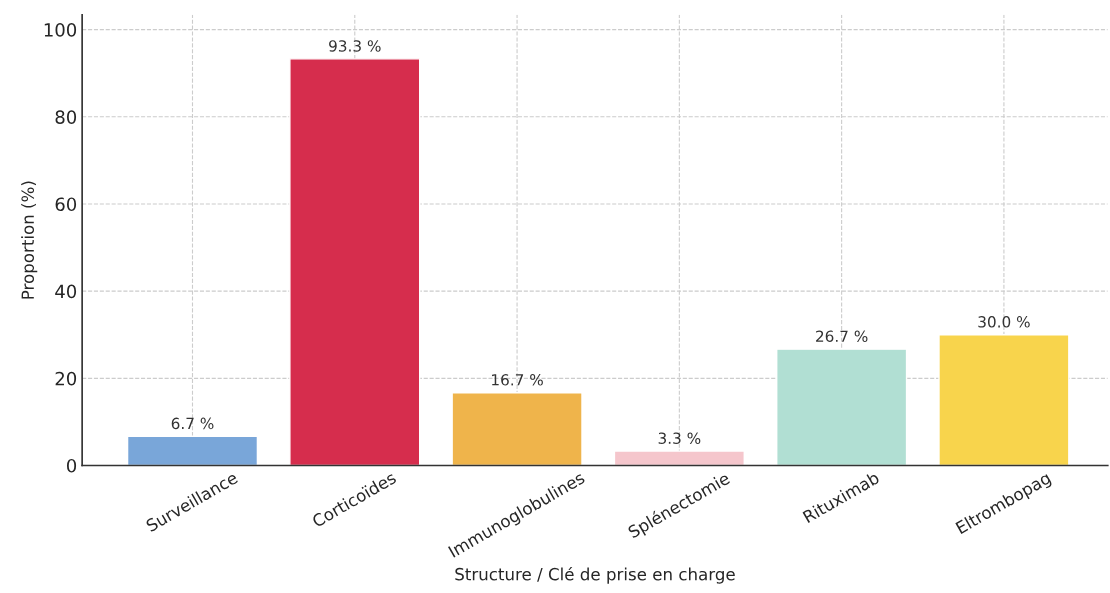  Describe the element at coordinates (29, 240) in the screenshot. I see `y-axis-title: Proportion (%)` at that location.